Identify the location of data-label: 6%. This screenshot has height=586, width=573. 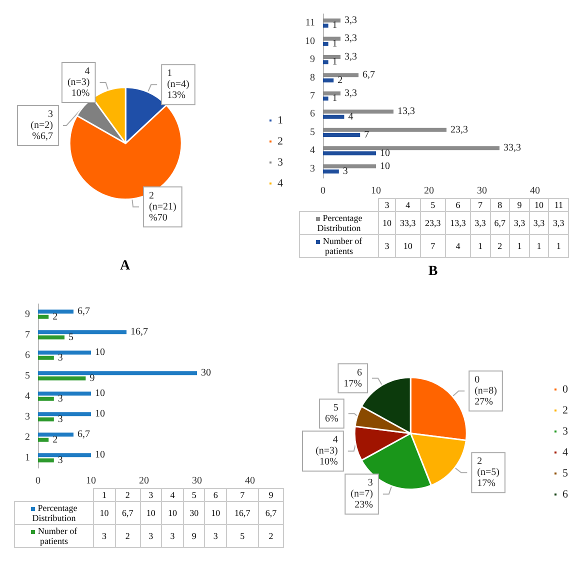
(331, 419).